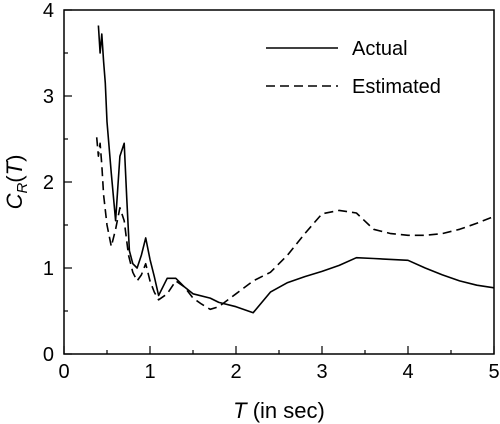 Image resolution: width=500 pixels, height=424 pixels. I want to click on y-axis-label: CR(T), so click(16, 182).